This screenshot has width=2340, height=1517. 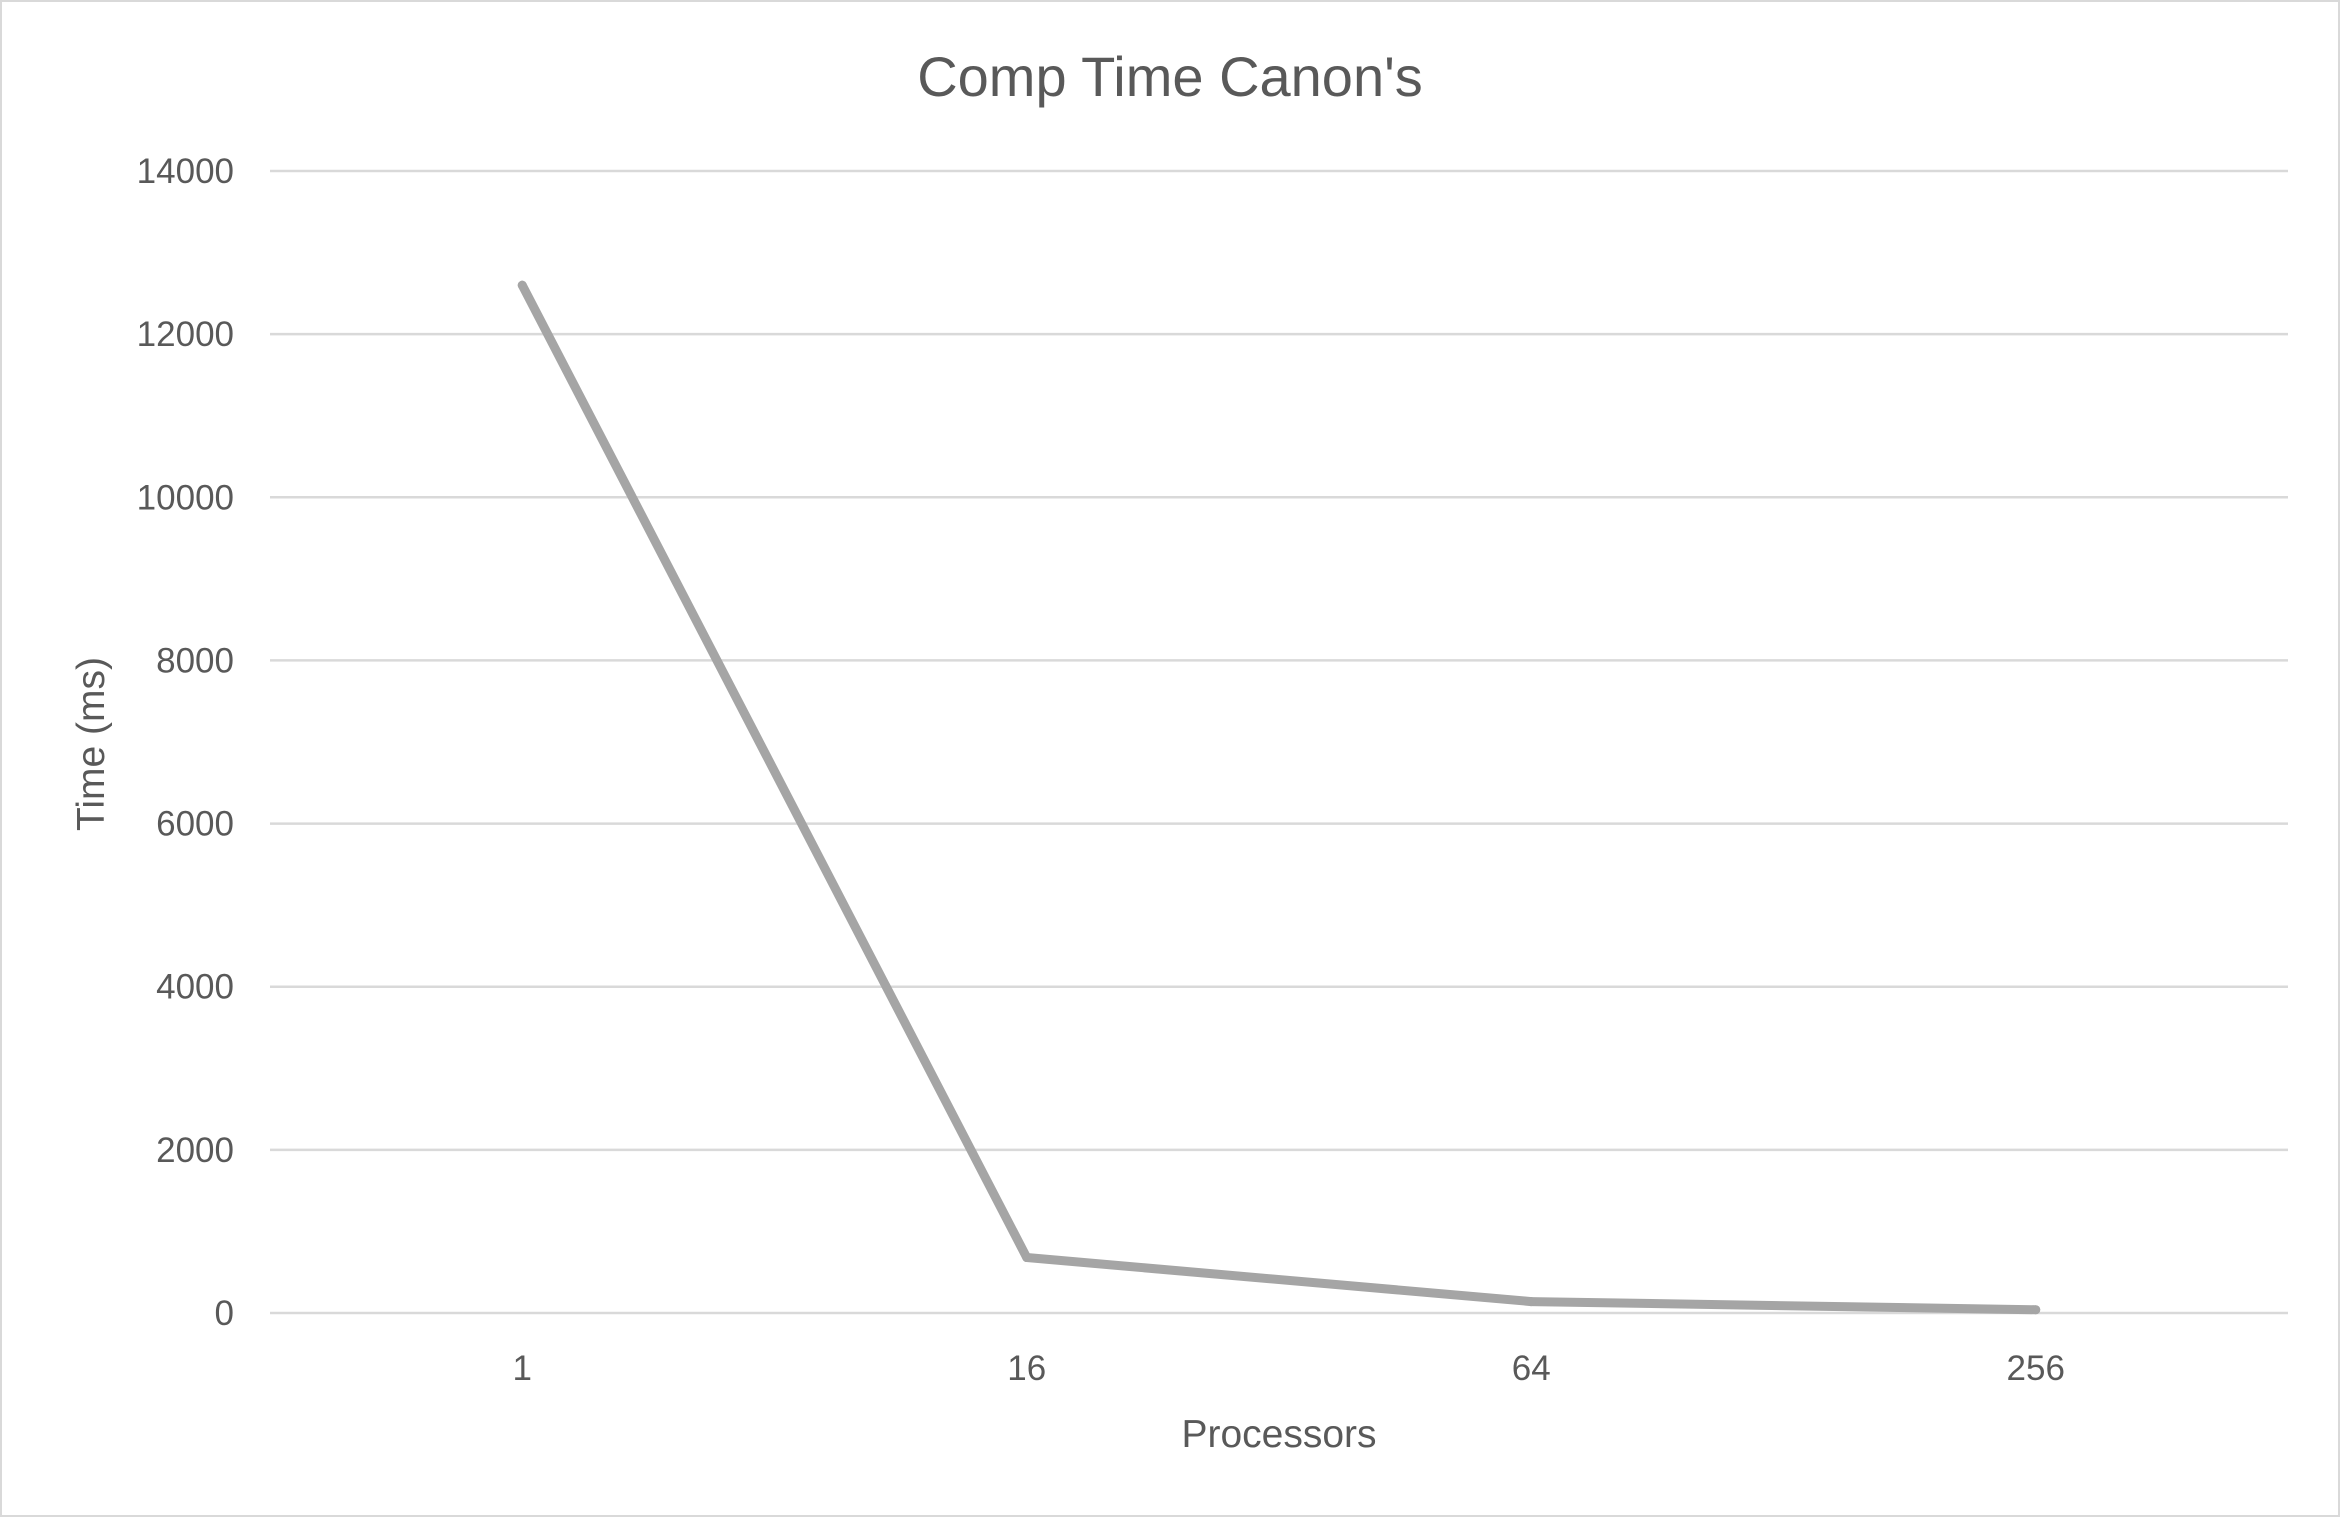 What do you see at coordinates (1531, 1368) in the screenshot?
I see `x-tick-label: 64` at bounding box center [1531, 1368].